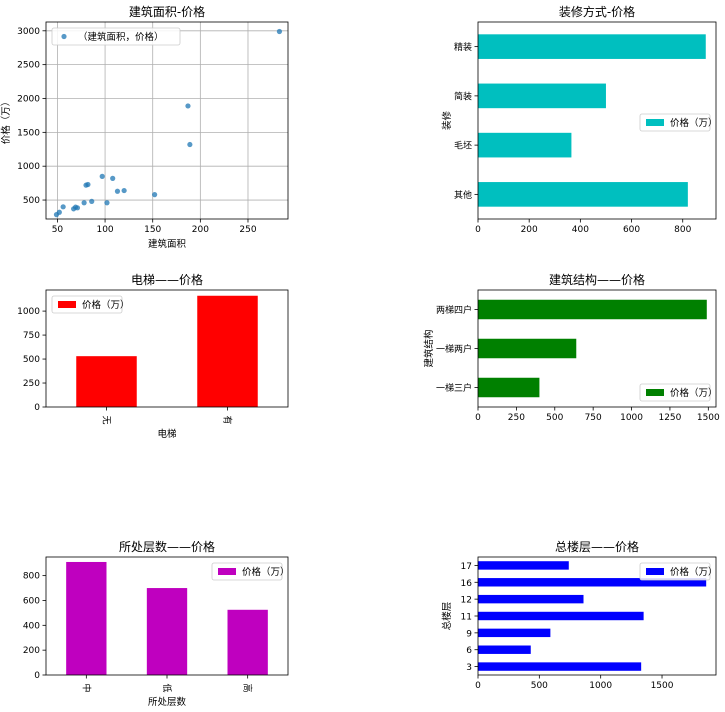 This screenshot has height=712, width=725. I want to click on y-tick-label: 9, so click(469, 634).